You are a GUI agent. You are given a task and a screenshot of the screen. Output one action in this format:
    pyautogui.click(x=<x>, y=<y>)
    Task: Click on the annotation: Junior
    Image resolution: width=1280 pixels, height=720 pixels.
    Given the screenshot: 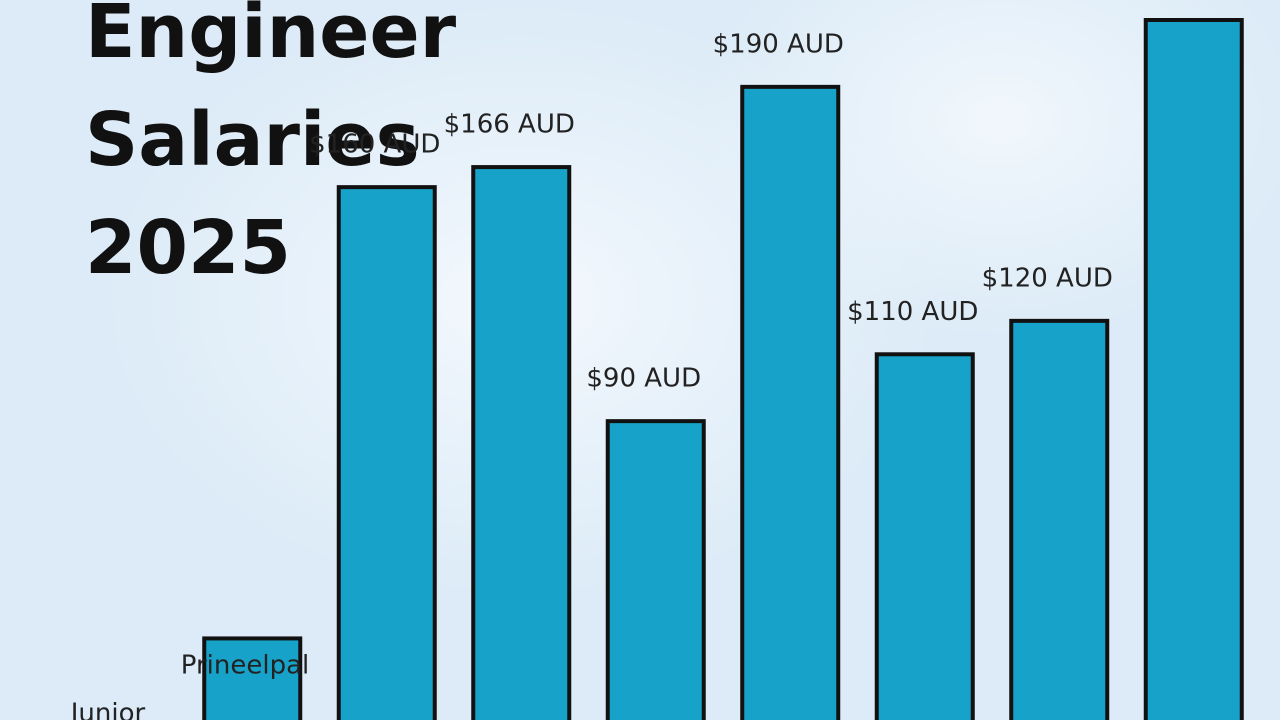 What is the action you would take?
    pyautogui.click(x=107, y=709)
    